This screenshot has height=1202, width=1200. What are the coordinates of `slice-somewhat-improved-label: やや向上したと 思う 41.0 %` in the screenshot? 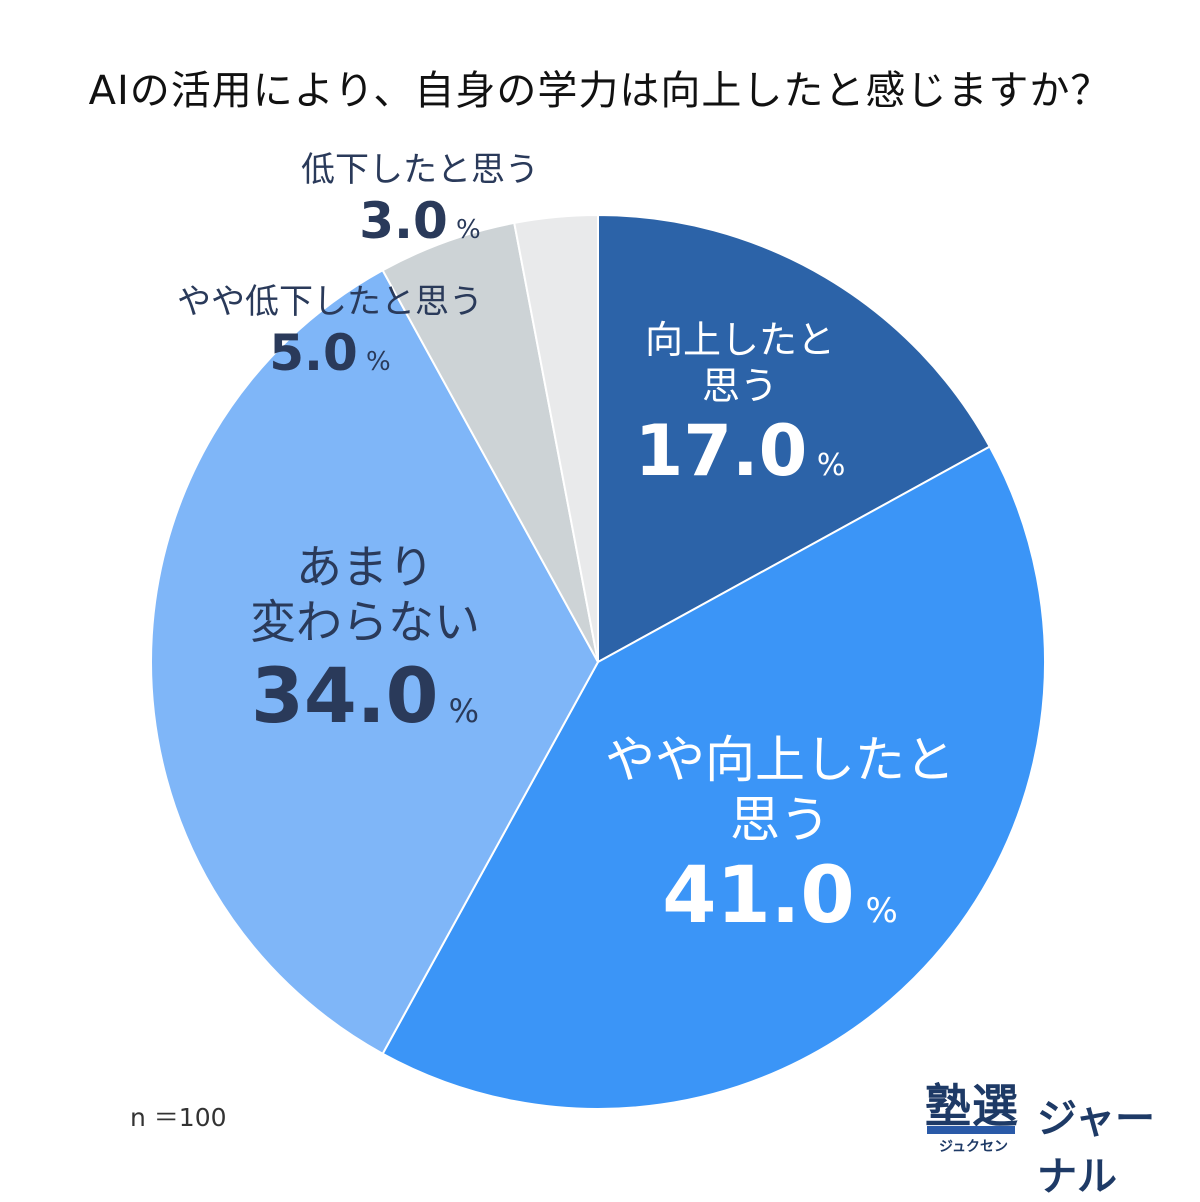 It's located at (780, 837).